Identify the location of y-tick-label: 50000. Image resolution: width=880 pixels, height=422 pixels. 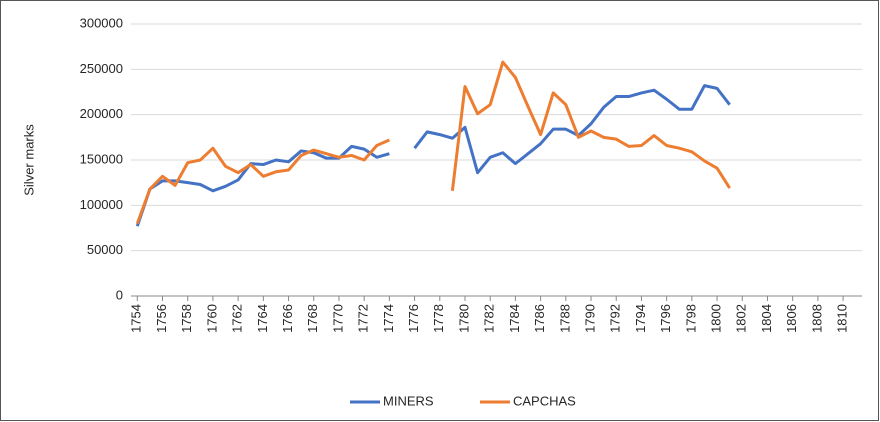
(105, 249).